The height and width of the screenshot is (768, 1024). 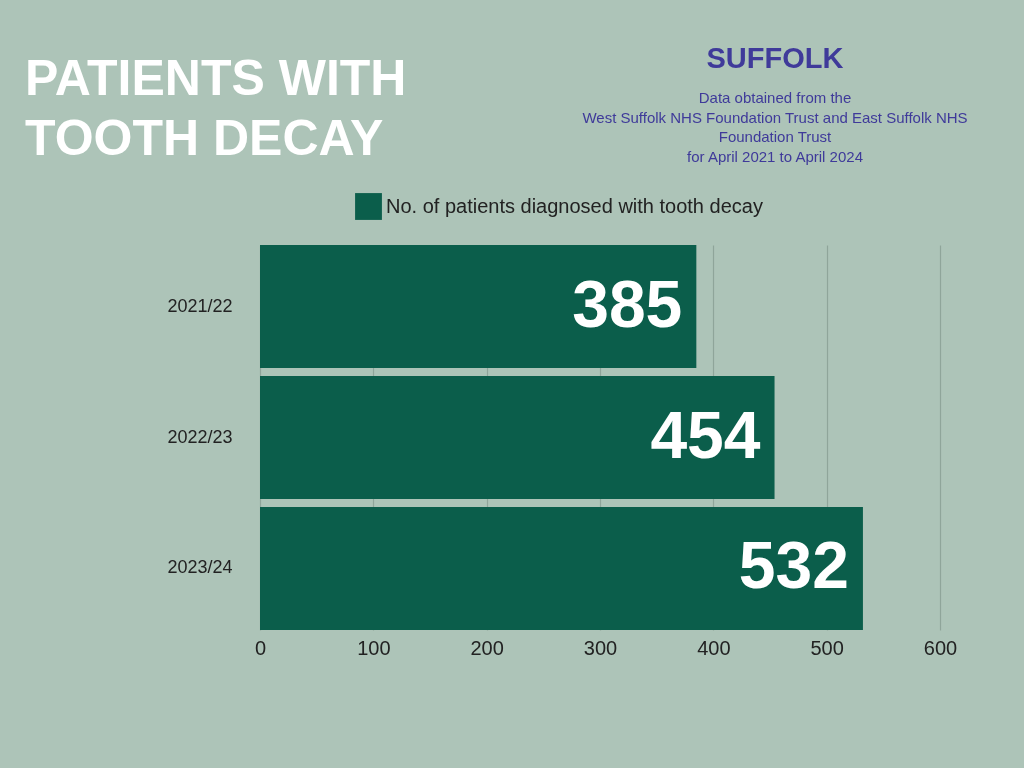 I want to click on legend-label: No. of patients diagnosed with tooth decay, so click(x=574, y=205).